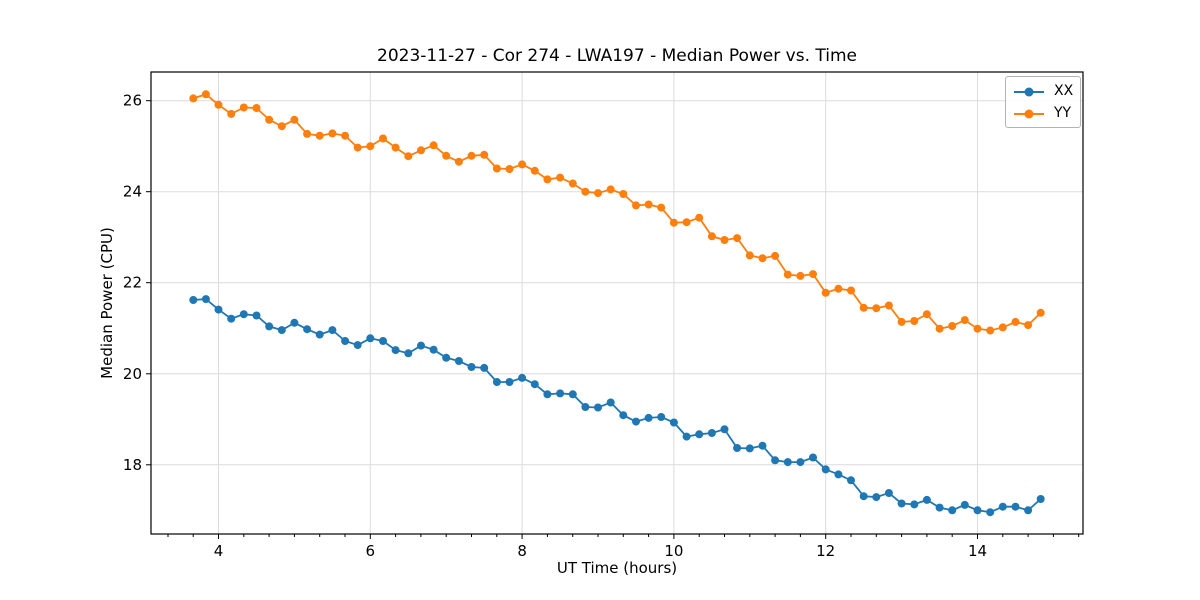  I want to click on svg-text: 14, so click(977, 551).